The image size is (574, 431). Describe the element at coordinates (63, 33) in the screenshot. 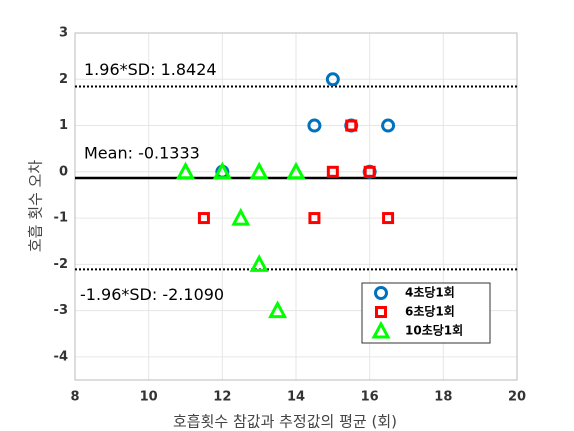

I see `y-tick-label: 3` at that location.